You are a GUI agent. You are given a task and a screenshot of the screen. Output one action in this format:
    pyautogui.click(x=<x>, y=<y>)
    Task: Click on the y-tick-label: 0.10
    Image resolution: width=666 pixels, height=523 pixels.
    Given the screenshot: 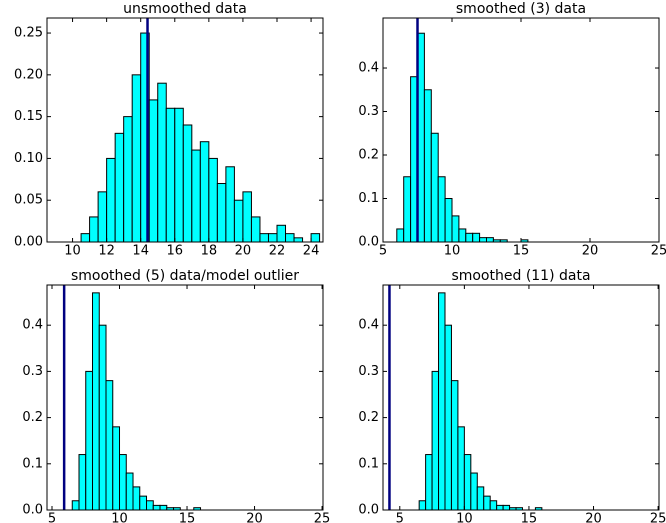 What is the action you would take?
    pyautogui.click(x=28, y=158)
    